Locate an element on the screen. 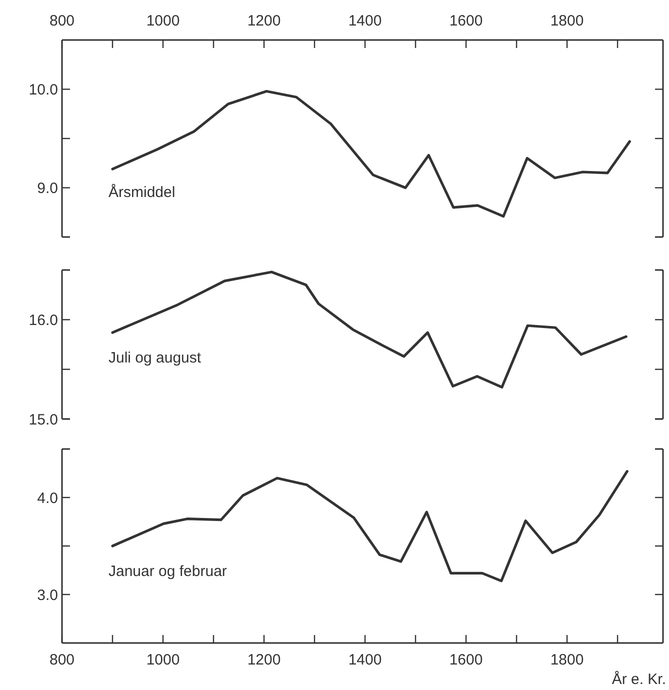 The height and width of the screenshot is (690, 669). series-label: Årsmiddel is located at coordinates (142, 192).